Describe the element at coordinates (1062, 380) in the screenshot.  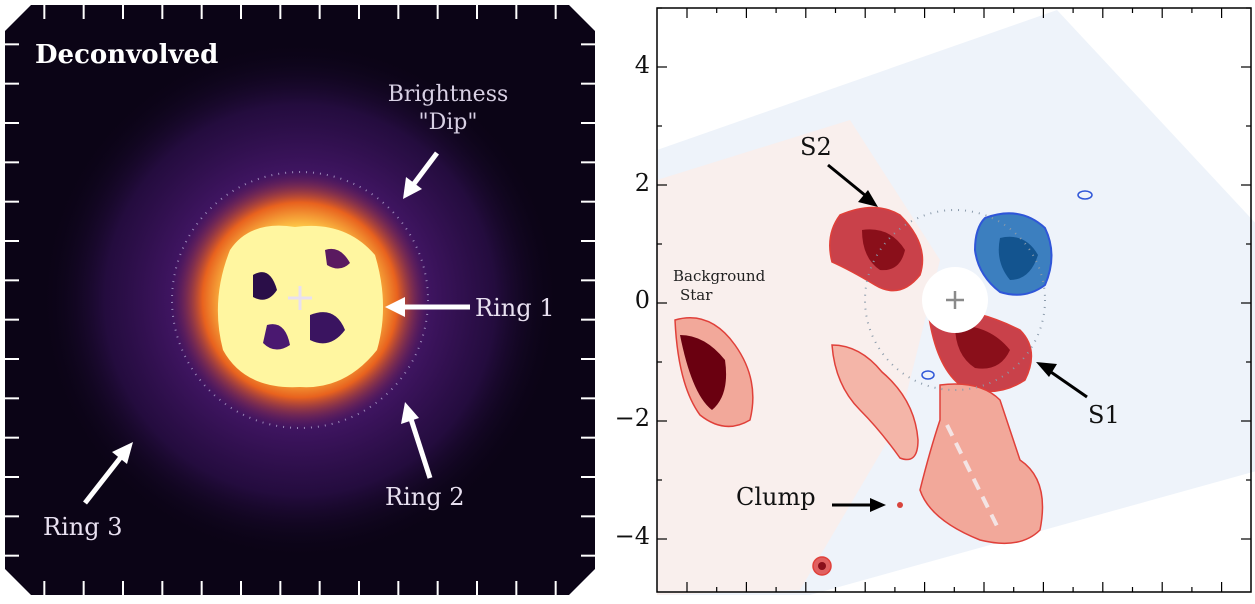
I see `s1-arrow` at that location.